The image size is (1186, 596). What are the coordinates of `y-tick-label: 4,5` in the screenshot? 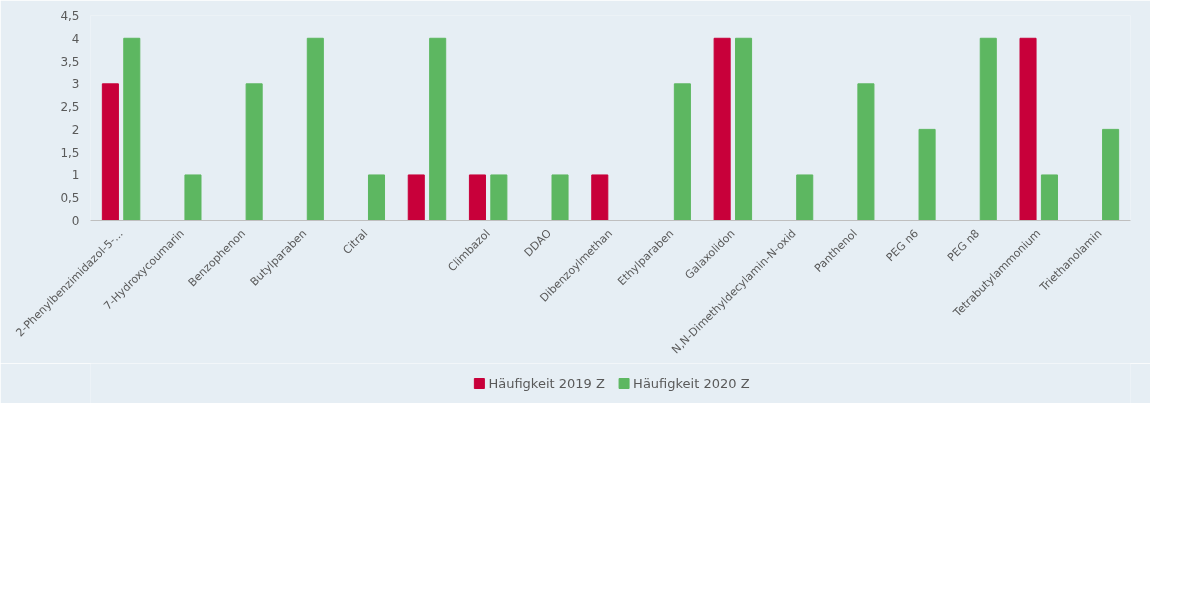 It's located at (70, 16).